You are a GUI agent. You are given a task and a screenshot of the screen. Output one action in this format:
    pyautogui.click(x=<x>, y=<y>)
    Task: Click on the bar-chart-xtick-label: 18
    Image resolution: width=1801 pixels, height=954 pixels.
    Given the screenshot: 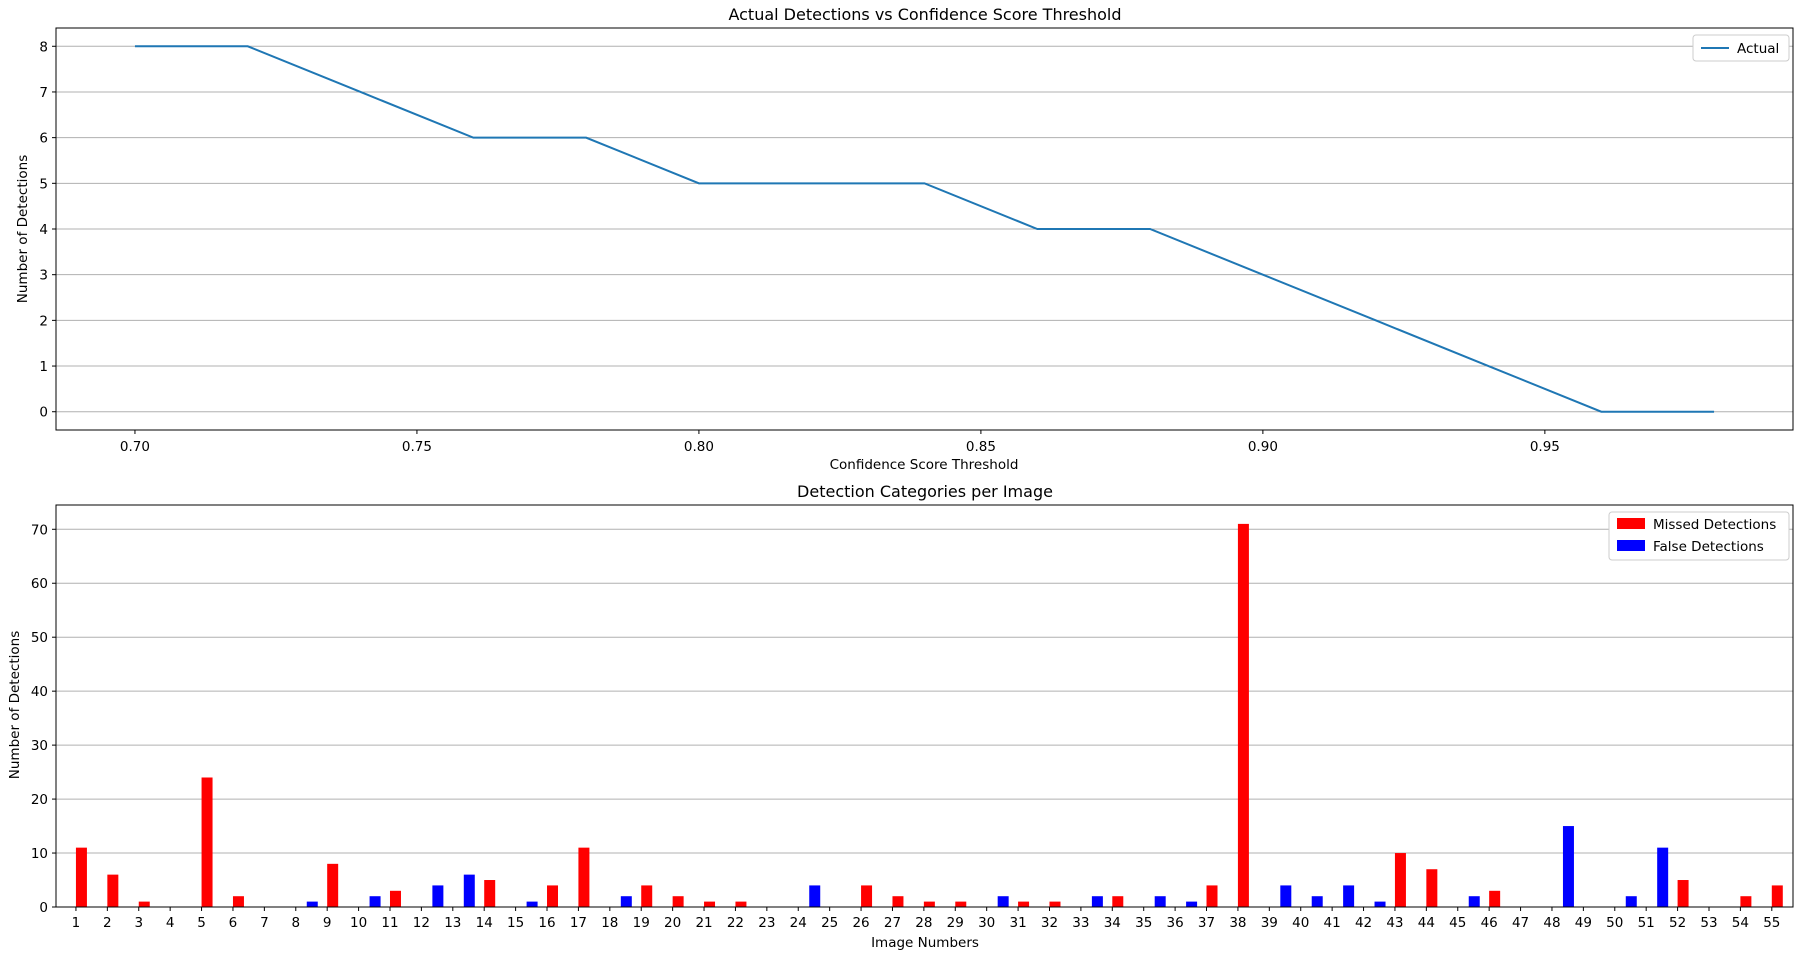 What is the action you would take?
    pyautogui.click(x=609, y=923)
    